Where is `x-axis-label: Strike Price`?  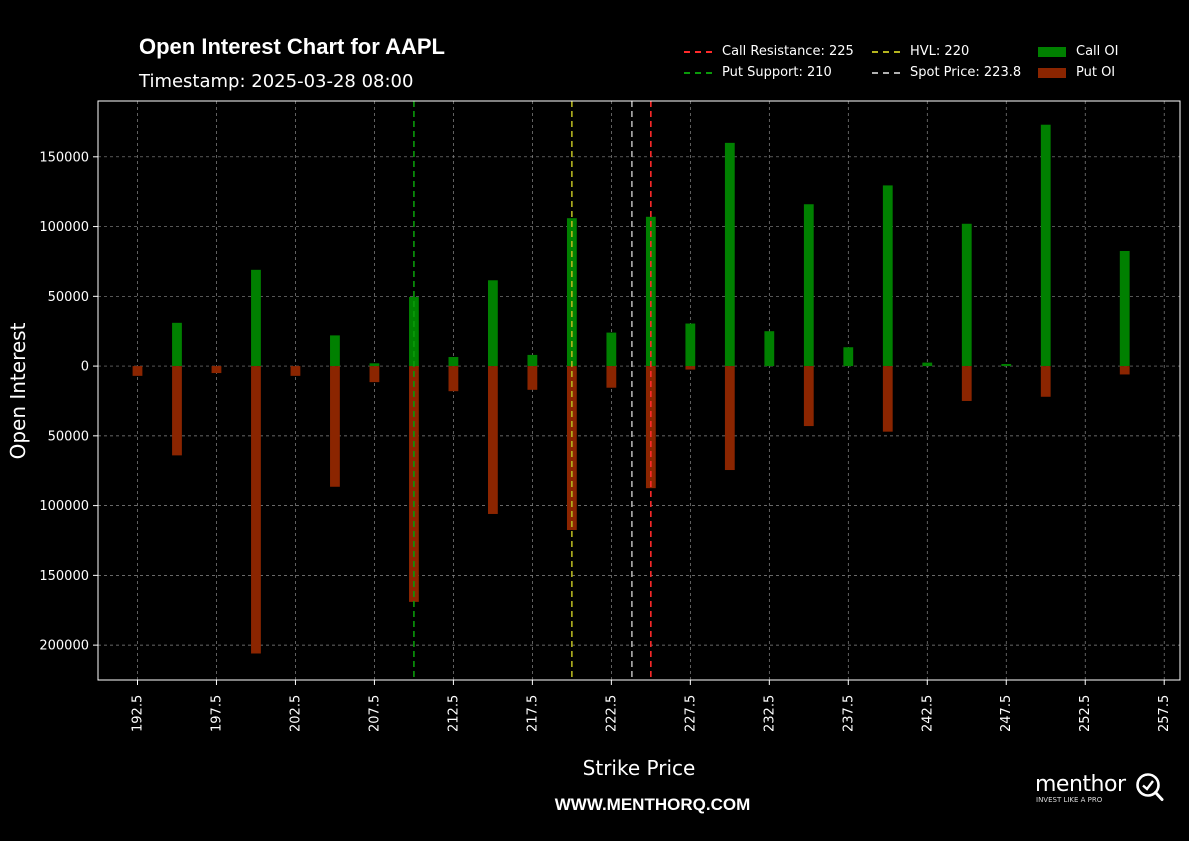
x-axis-label: Strike Price is located at coordinates (639, 768).